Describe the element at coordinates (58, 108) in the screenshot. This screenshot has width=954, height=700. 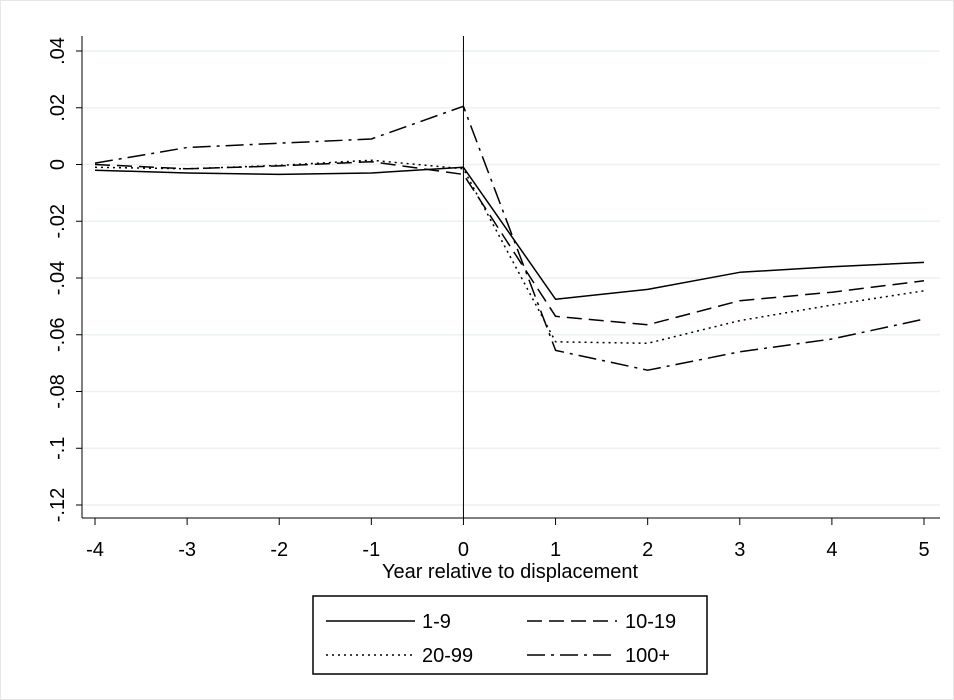
I see `y-tick-label: .02` at that location.